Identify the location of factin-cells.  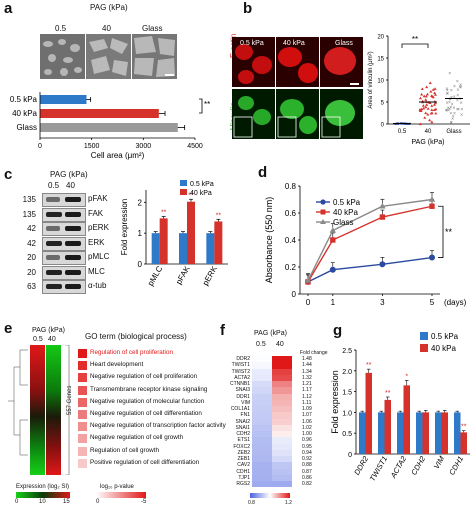
(341, 66).